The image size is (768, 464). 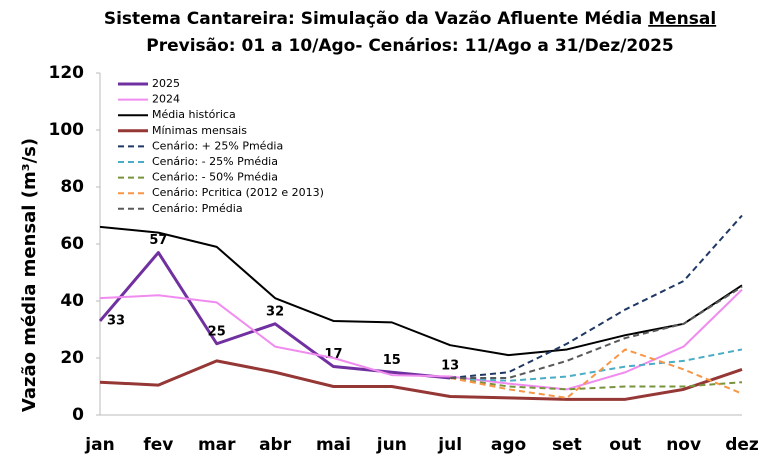 What do you see at coordinates (197, 208) in the screenshot?
I see `legend-label: Cenário: Pmédia` at bounding box center [197, 208].